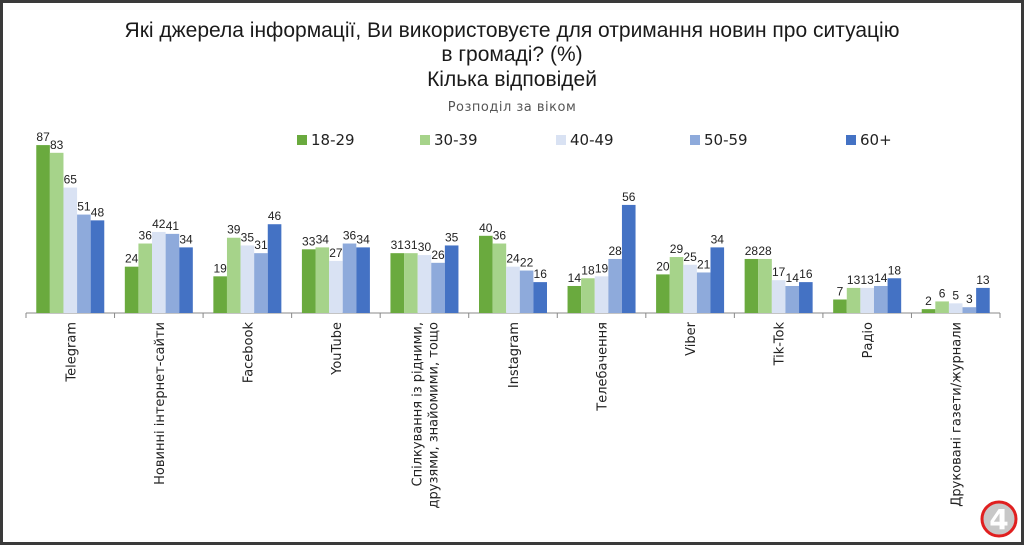 The width and height of the screenshot is (1024, 545). What do you see at coordinates (969, 299) in the screenshot?
I see `data-label: 3` at bounding box center [969, 299].